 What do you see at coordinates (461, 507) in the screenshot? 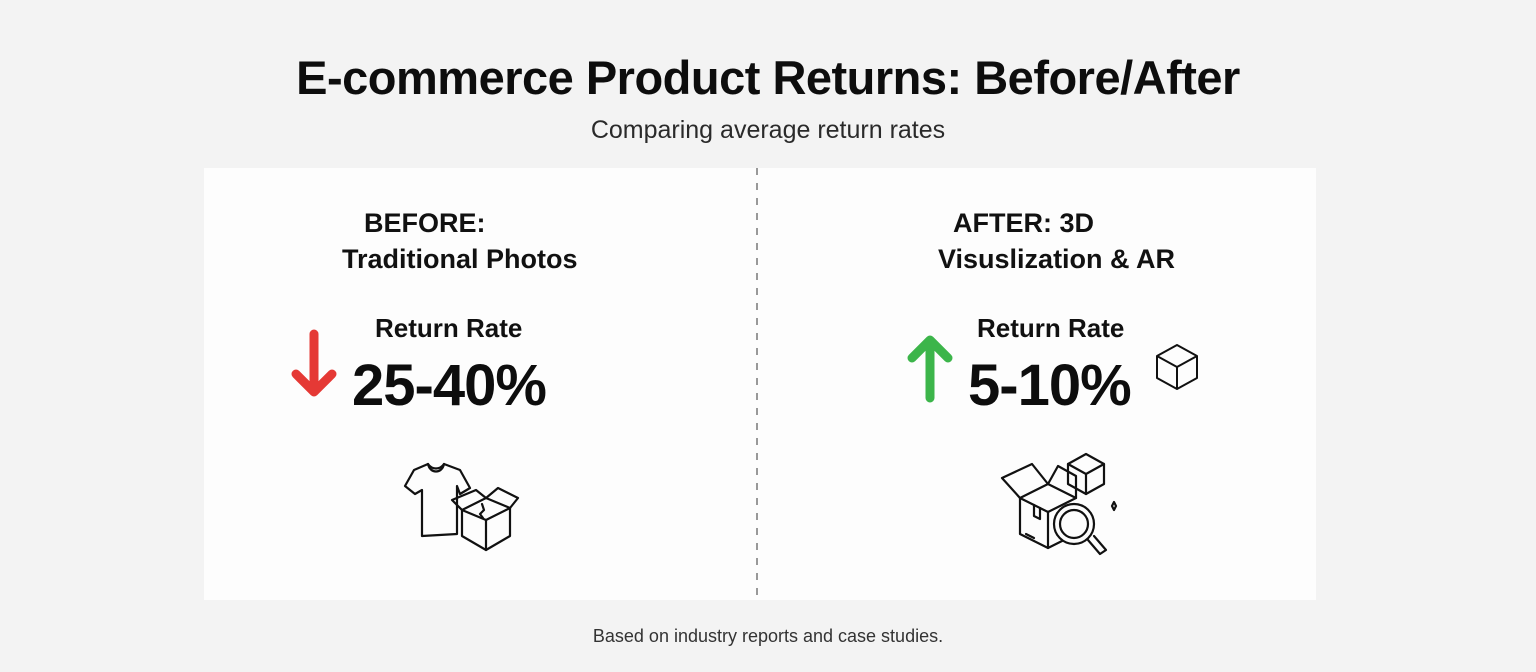
I see `tshirt-and-open-box-icon` at bounding box center [461, 507].